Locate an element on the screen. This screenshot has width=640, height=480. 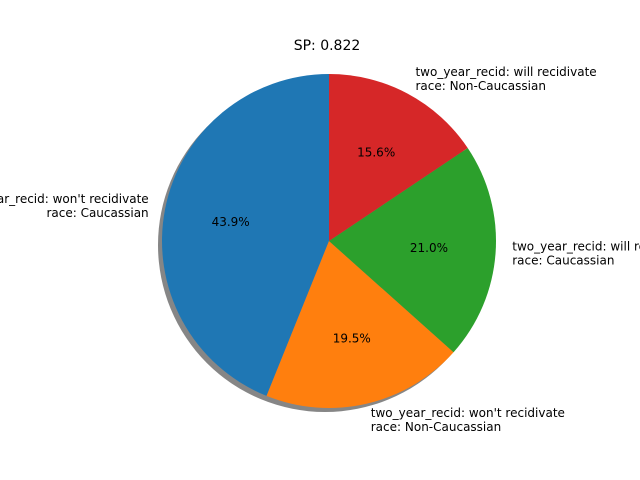
chart-title: SP: 0.822 is located at coordinates (327, 46).